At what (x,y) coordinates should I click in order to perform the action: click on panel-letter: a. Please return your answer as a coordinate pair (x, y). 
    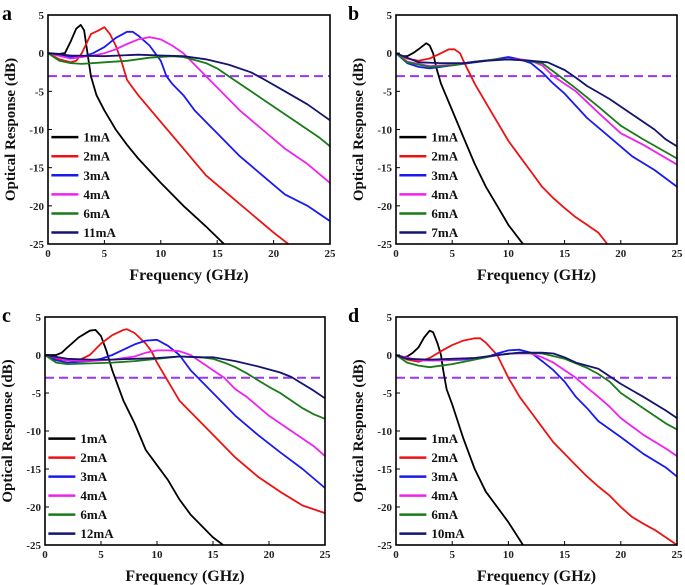
    Looking at the image, I should click on (7, 14).